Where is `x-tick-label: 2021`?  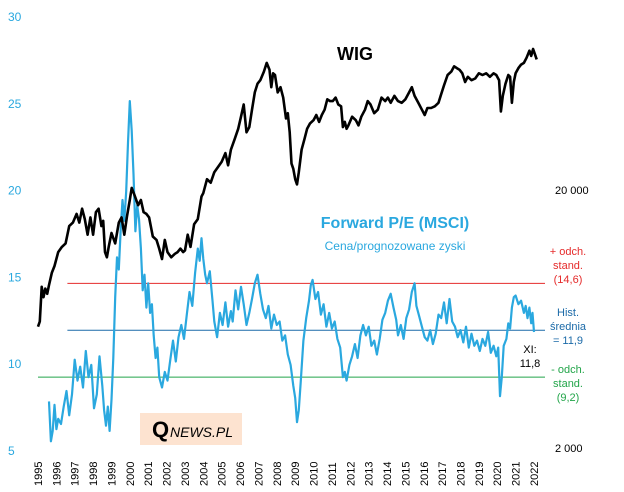
x-tick-label: 2021 is located at coordinates (517, 474).